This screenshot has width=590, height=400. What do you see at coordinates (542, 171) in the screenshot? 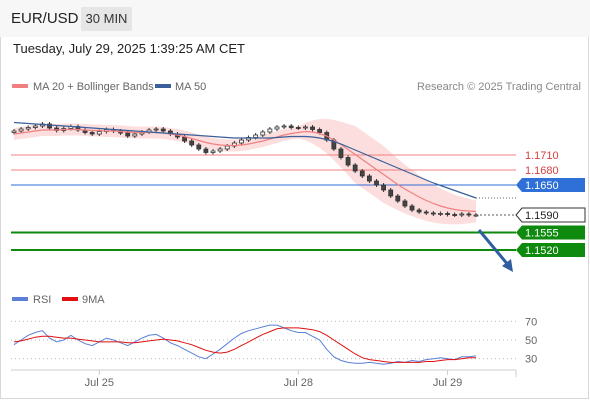
I see `resistance-label: 1.1680` at bounding box center [542, 171].